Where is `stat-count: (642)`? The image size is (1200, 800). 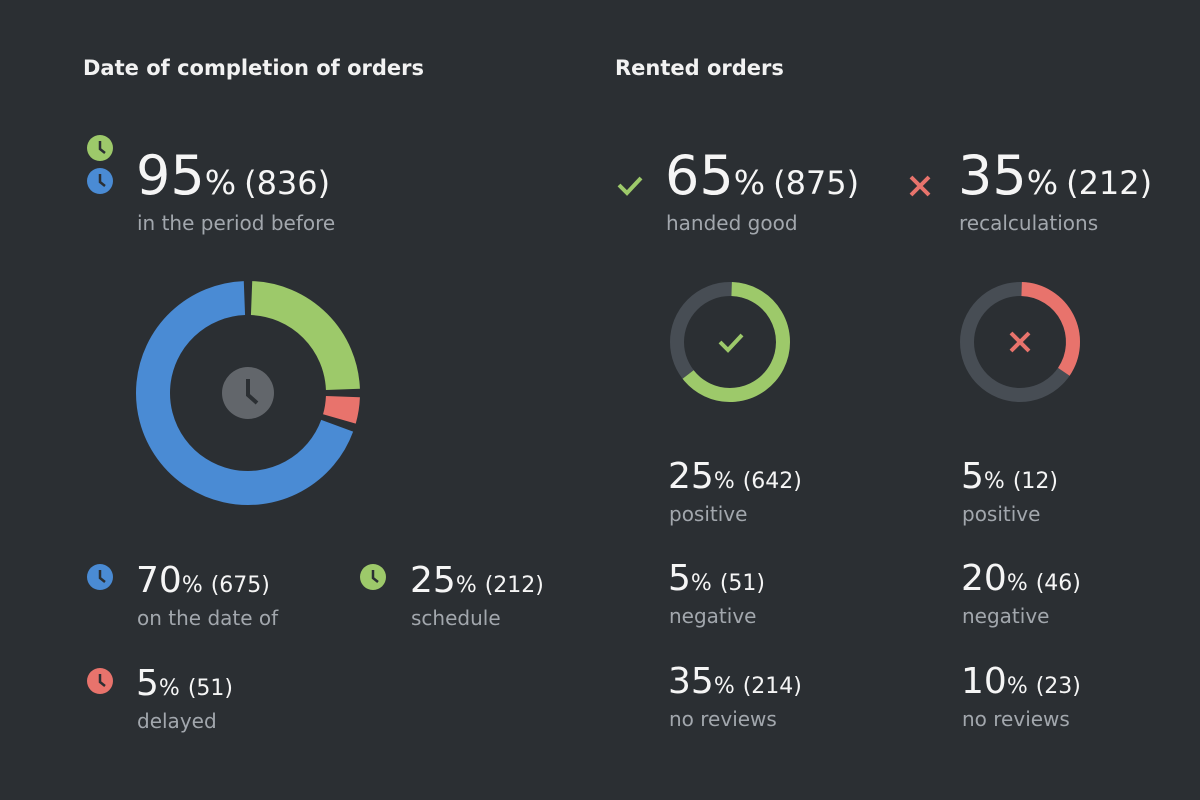 stat-count: (642) is located at coordinates (772, 481).